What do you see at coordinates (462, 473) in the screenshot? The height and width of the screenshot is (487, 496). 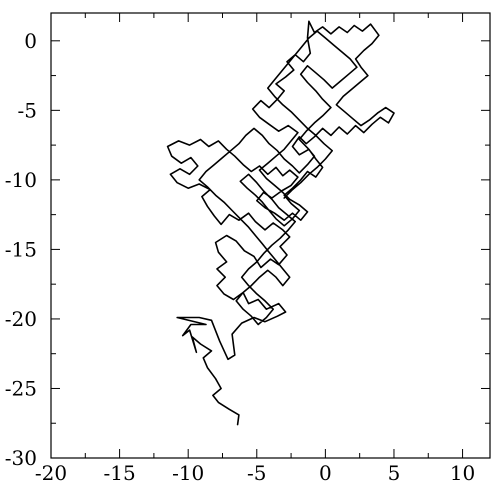 I see `x-tick-label: 10` at bounding box center [462, 473].